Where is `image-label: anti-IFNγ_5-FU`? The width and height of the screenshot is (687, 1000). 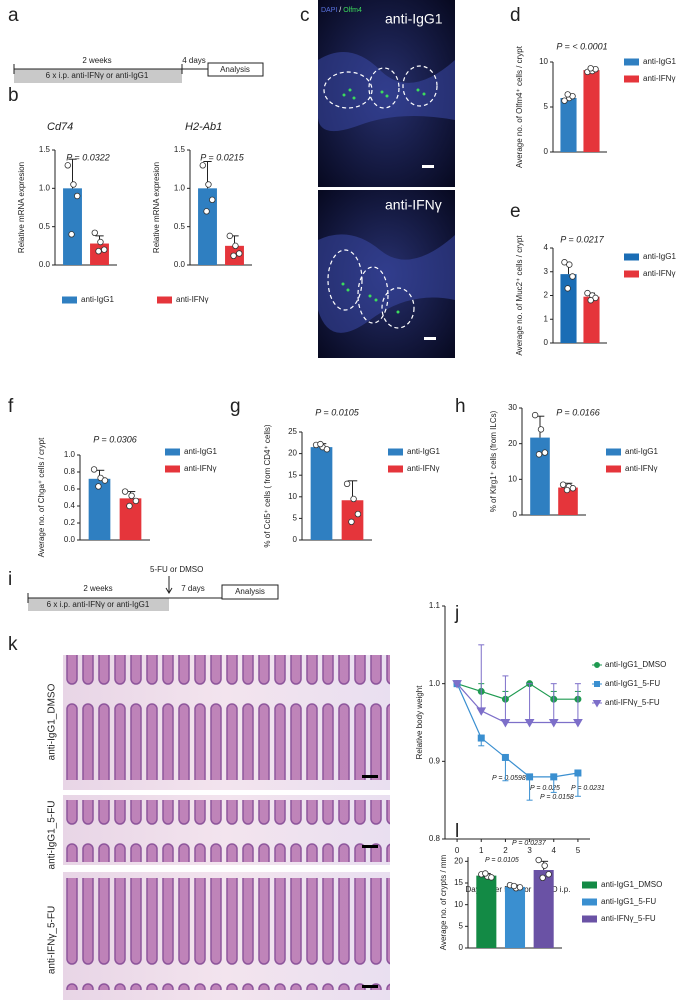 image-label: anti-IFNγ_5-FU is located at coordinates (52, 940).